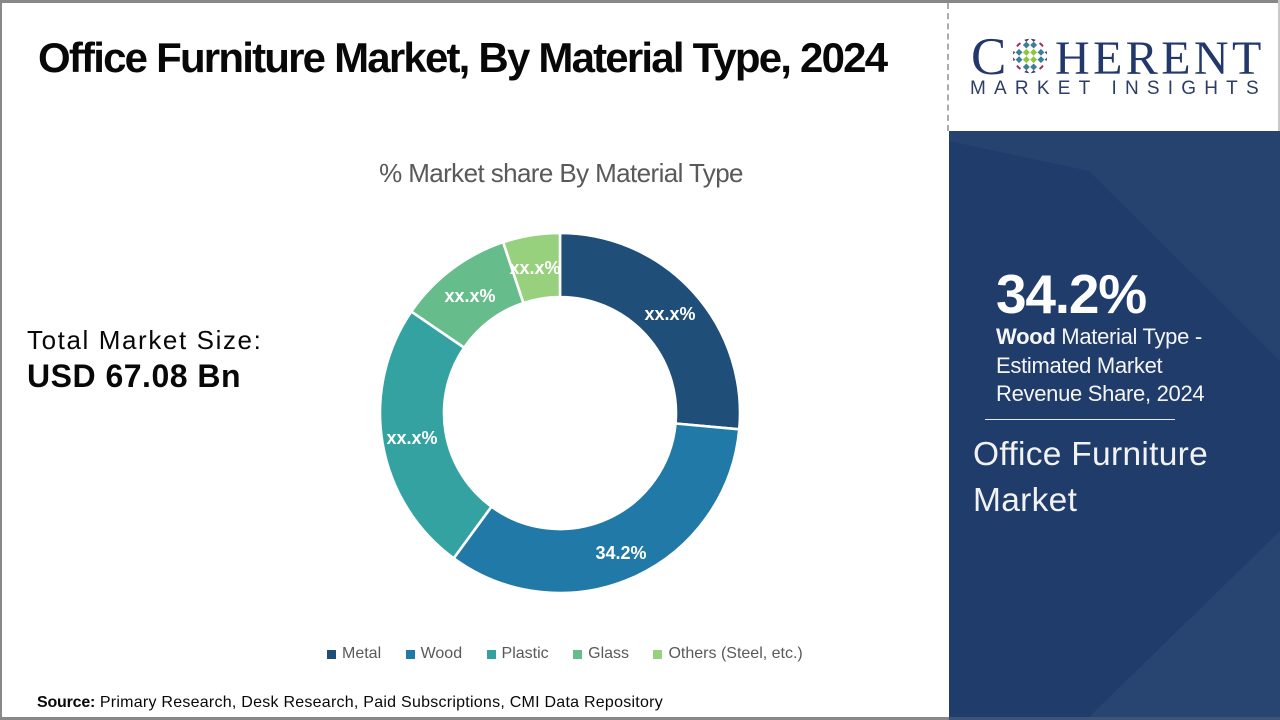 This screenshot has width=1280, height=720. What do you see at coordinates (1118, 88) in the screenshot?
I see `svg-text: MARKET INSIGHTS` at bounding box center [1118, 88].